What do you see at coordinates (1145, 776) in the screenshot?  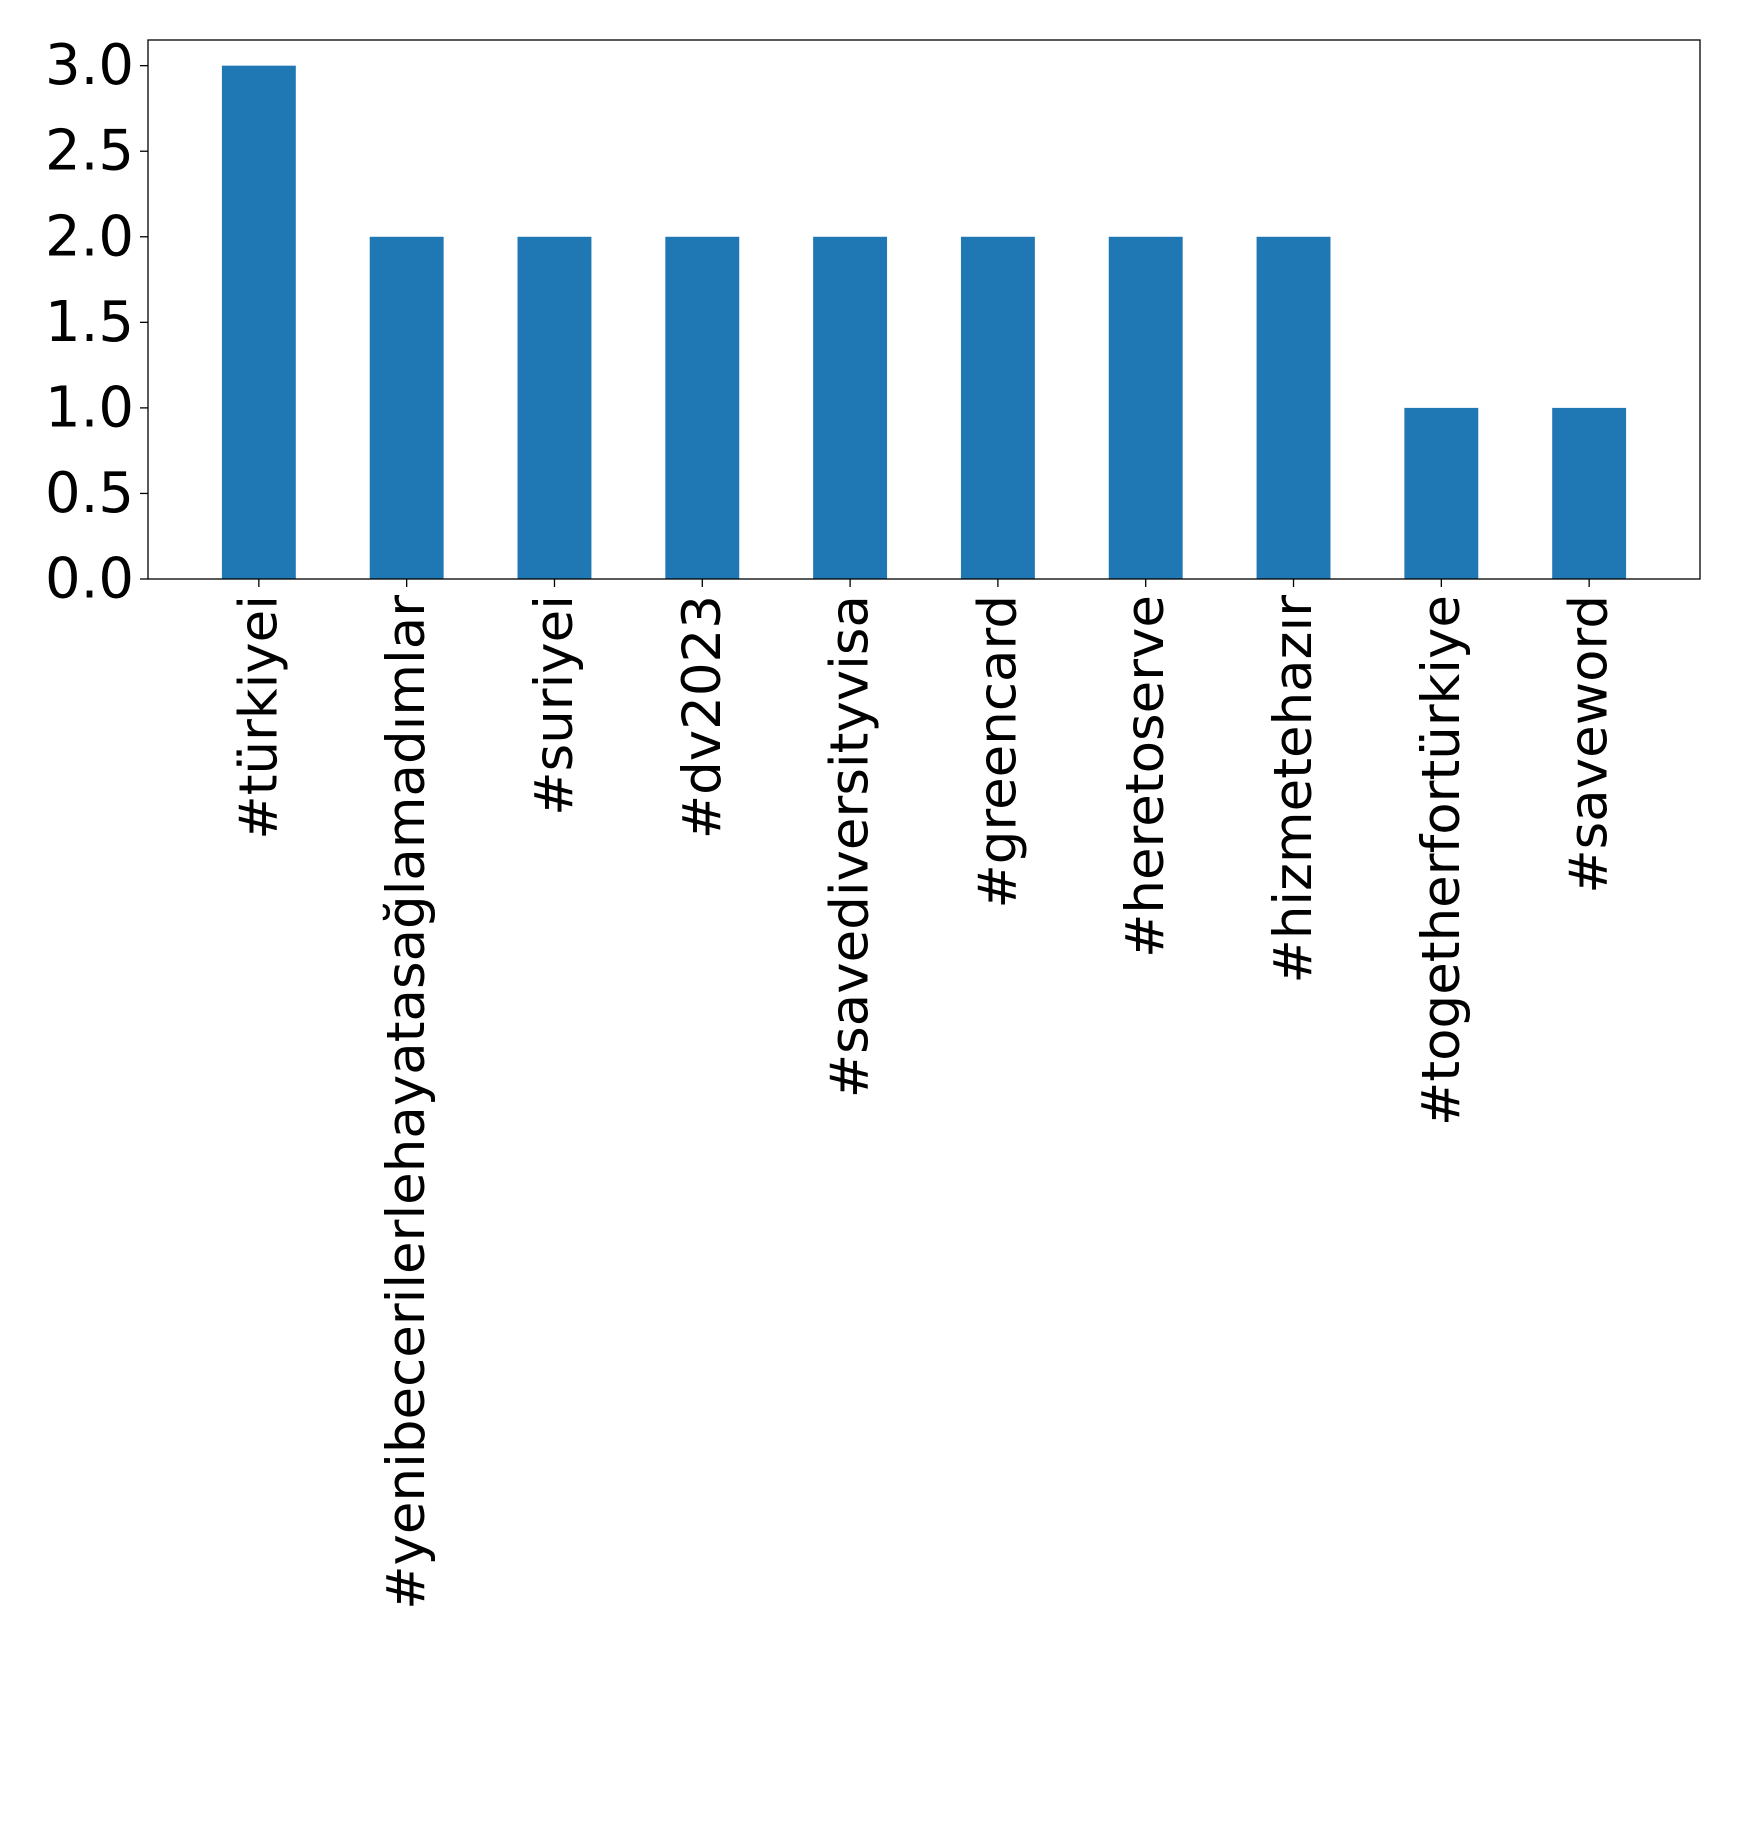 I see `x-tick-label: #heretoserve` at bounding box center [1145, 776].